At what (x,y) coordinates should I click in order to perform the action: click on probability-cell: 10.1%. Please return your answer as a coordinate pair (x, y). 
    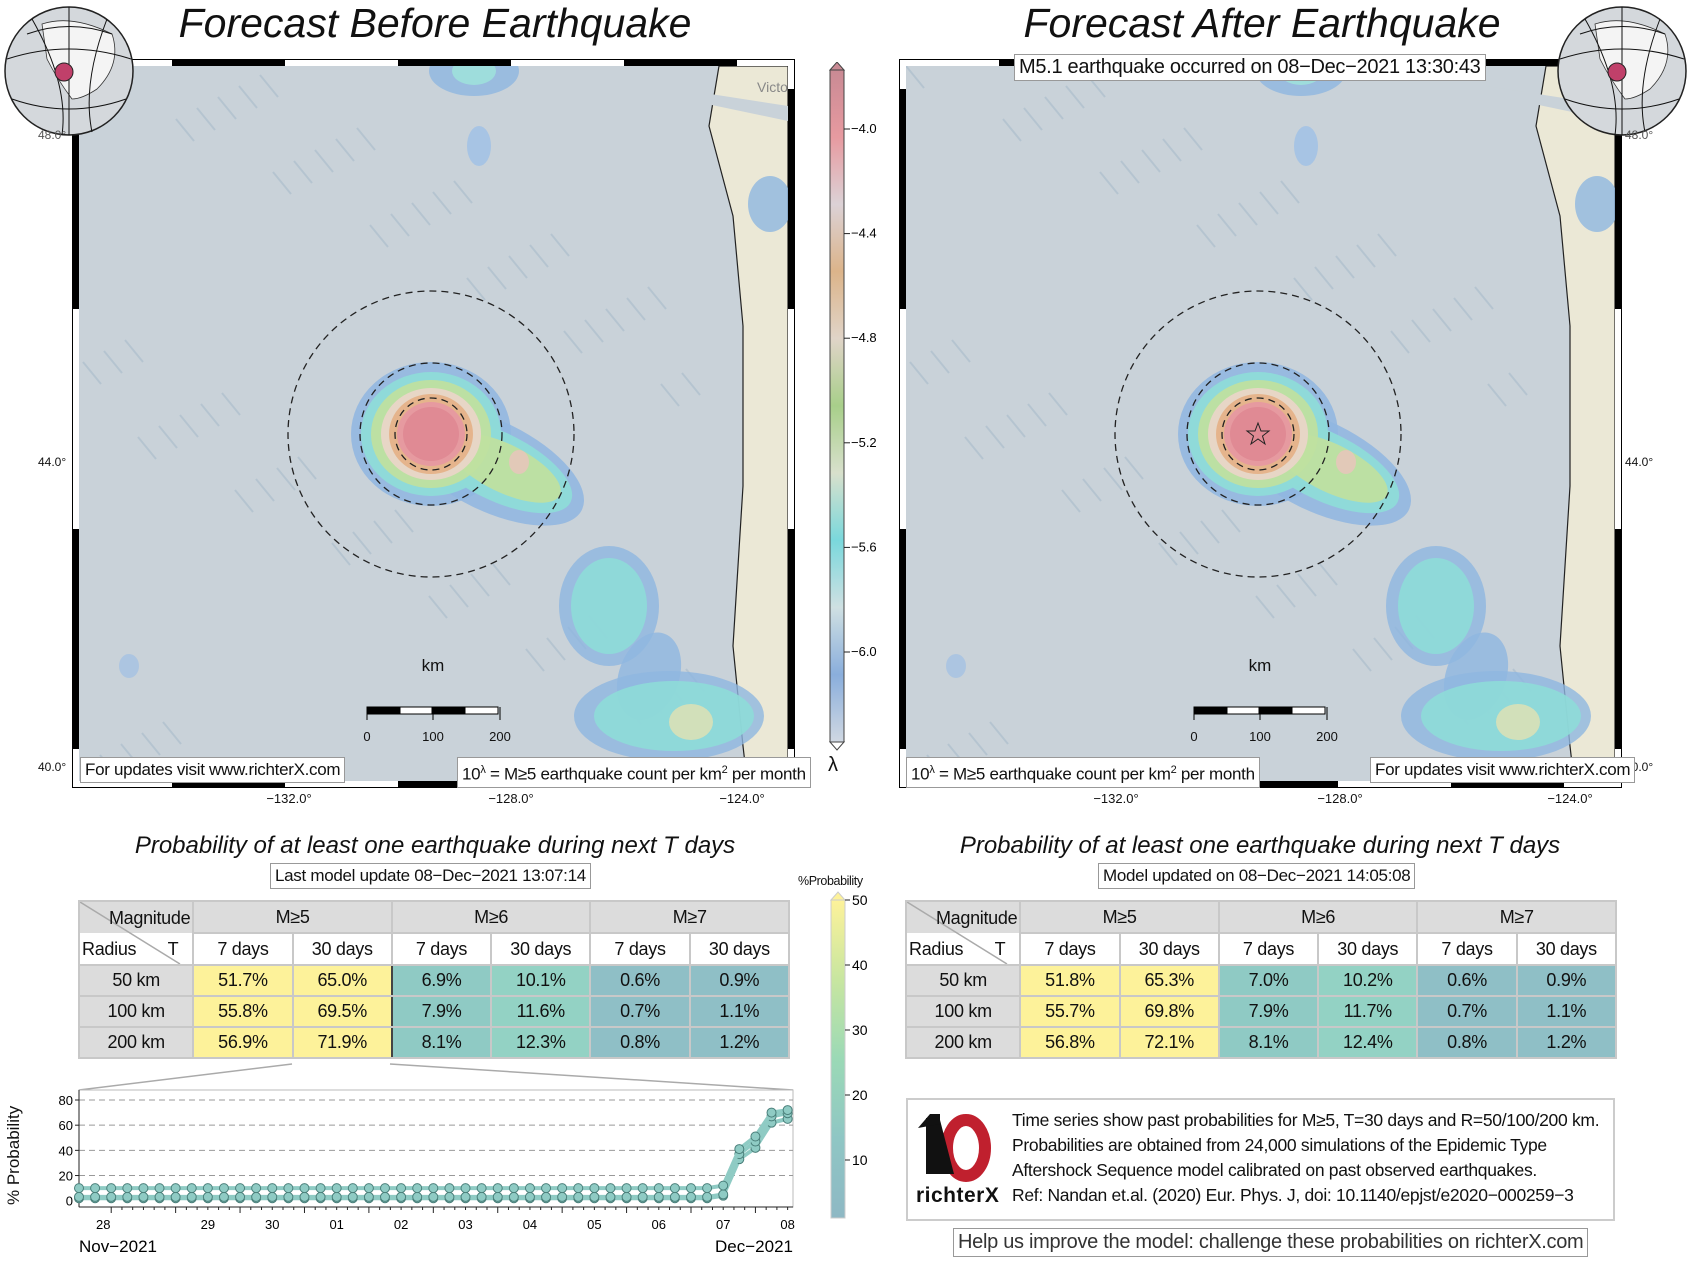
    Looking at the image, I should click on (541, 980).